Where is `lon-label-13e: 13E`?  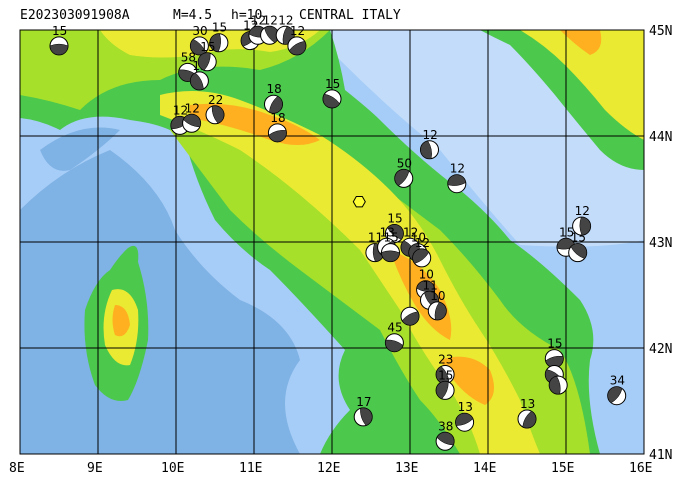
lon-label-13e: 13E is located at coordinates (406, 468).